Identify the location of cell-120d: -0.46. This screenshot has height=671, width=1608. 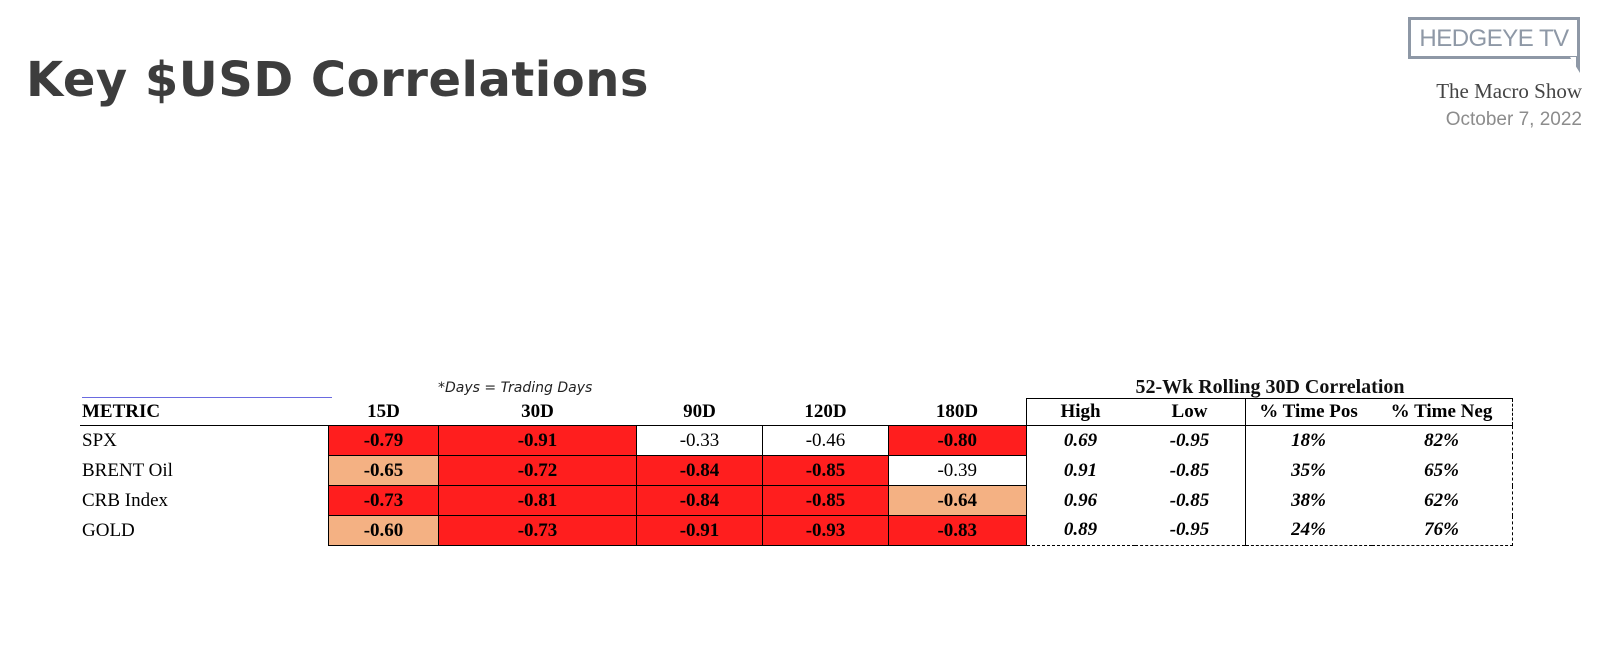
(825, 440).